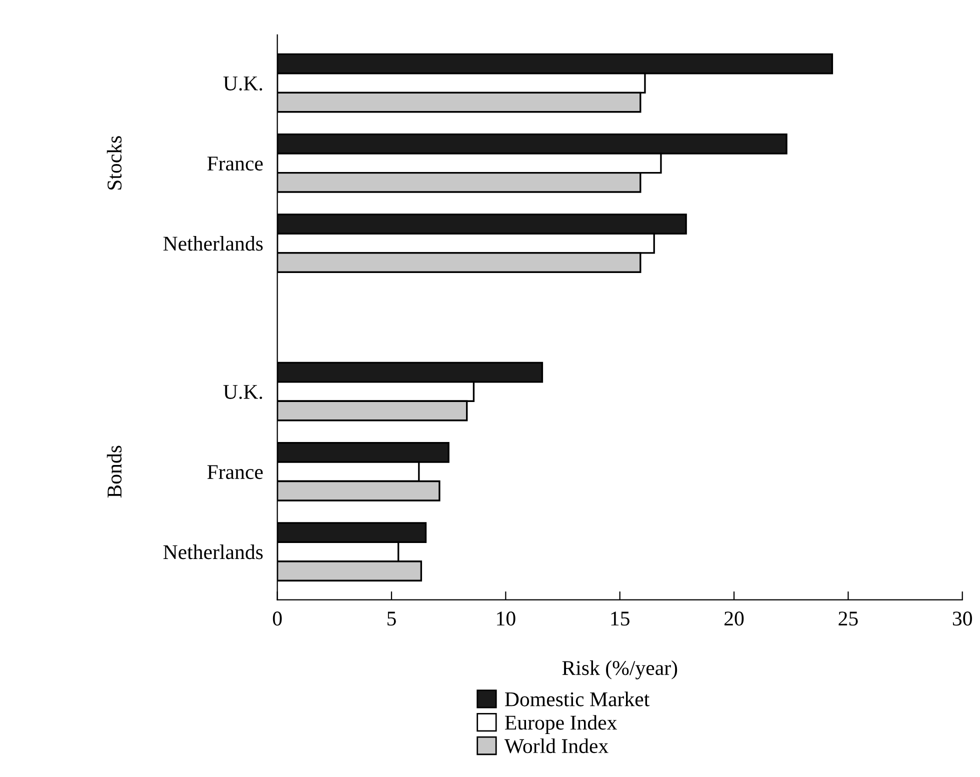 The height and width of the screenshot is (777, 980). I want to click on x-tick-label: 20, so click(734, 619).